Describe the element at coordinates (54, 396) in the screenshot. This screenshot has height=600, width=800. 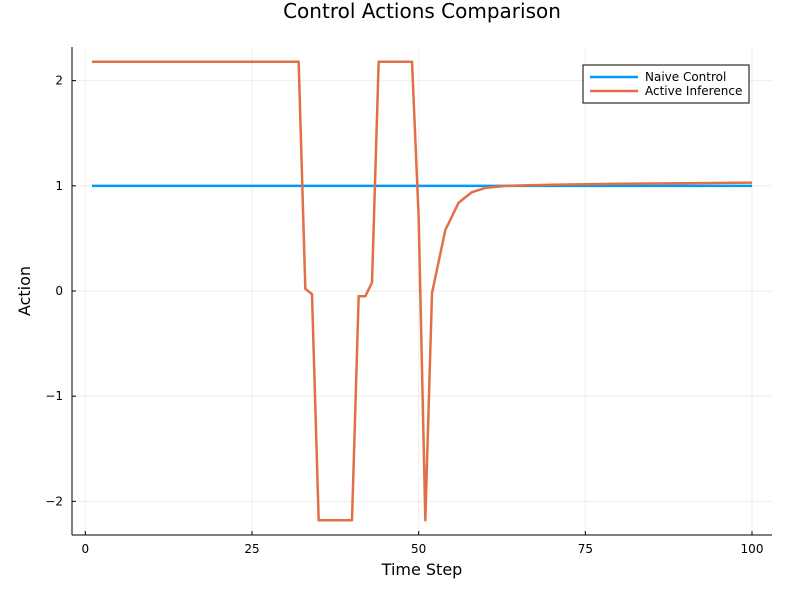
I see `y-tick-label: −1` at that location.